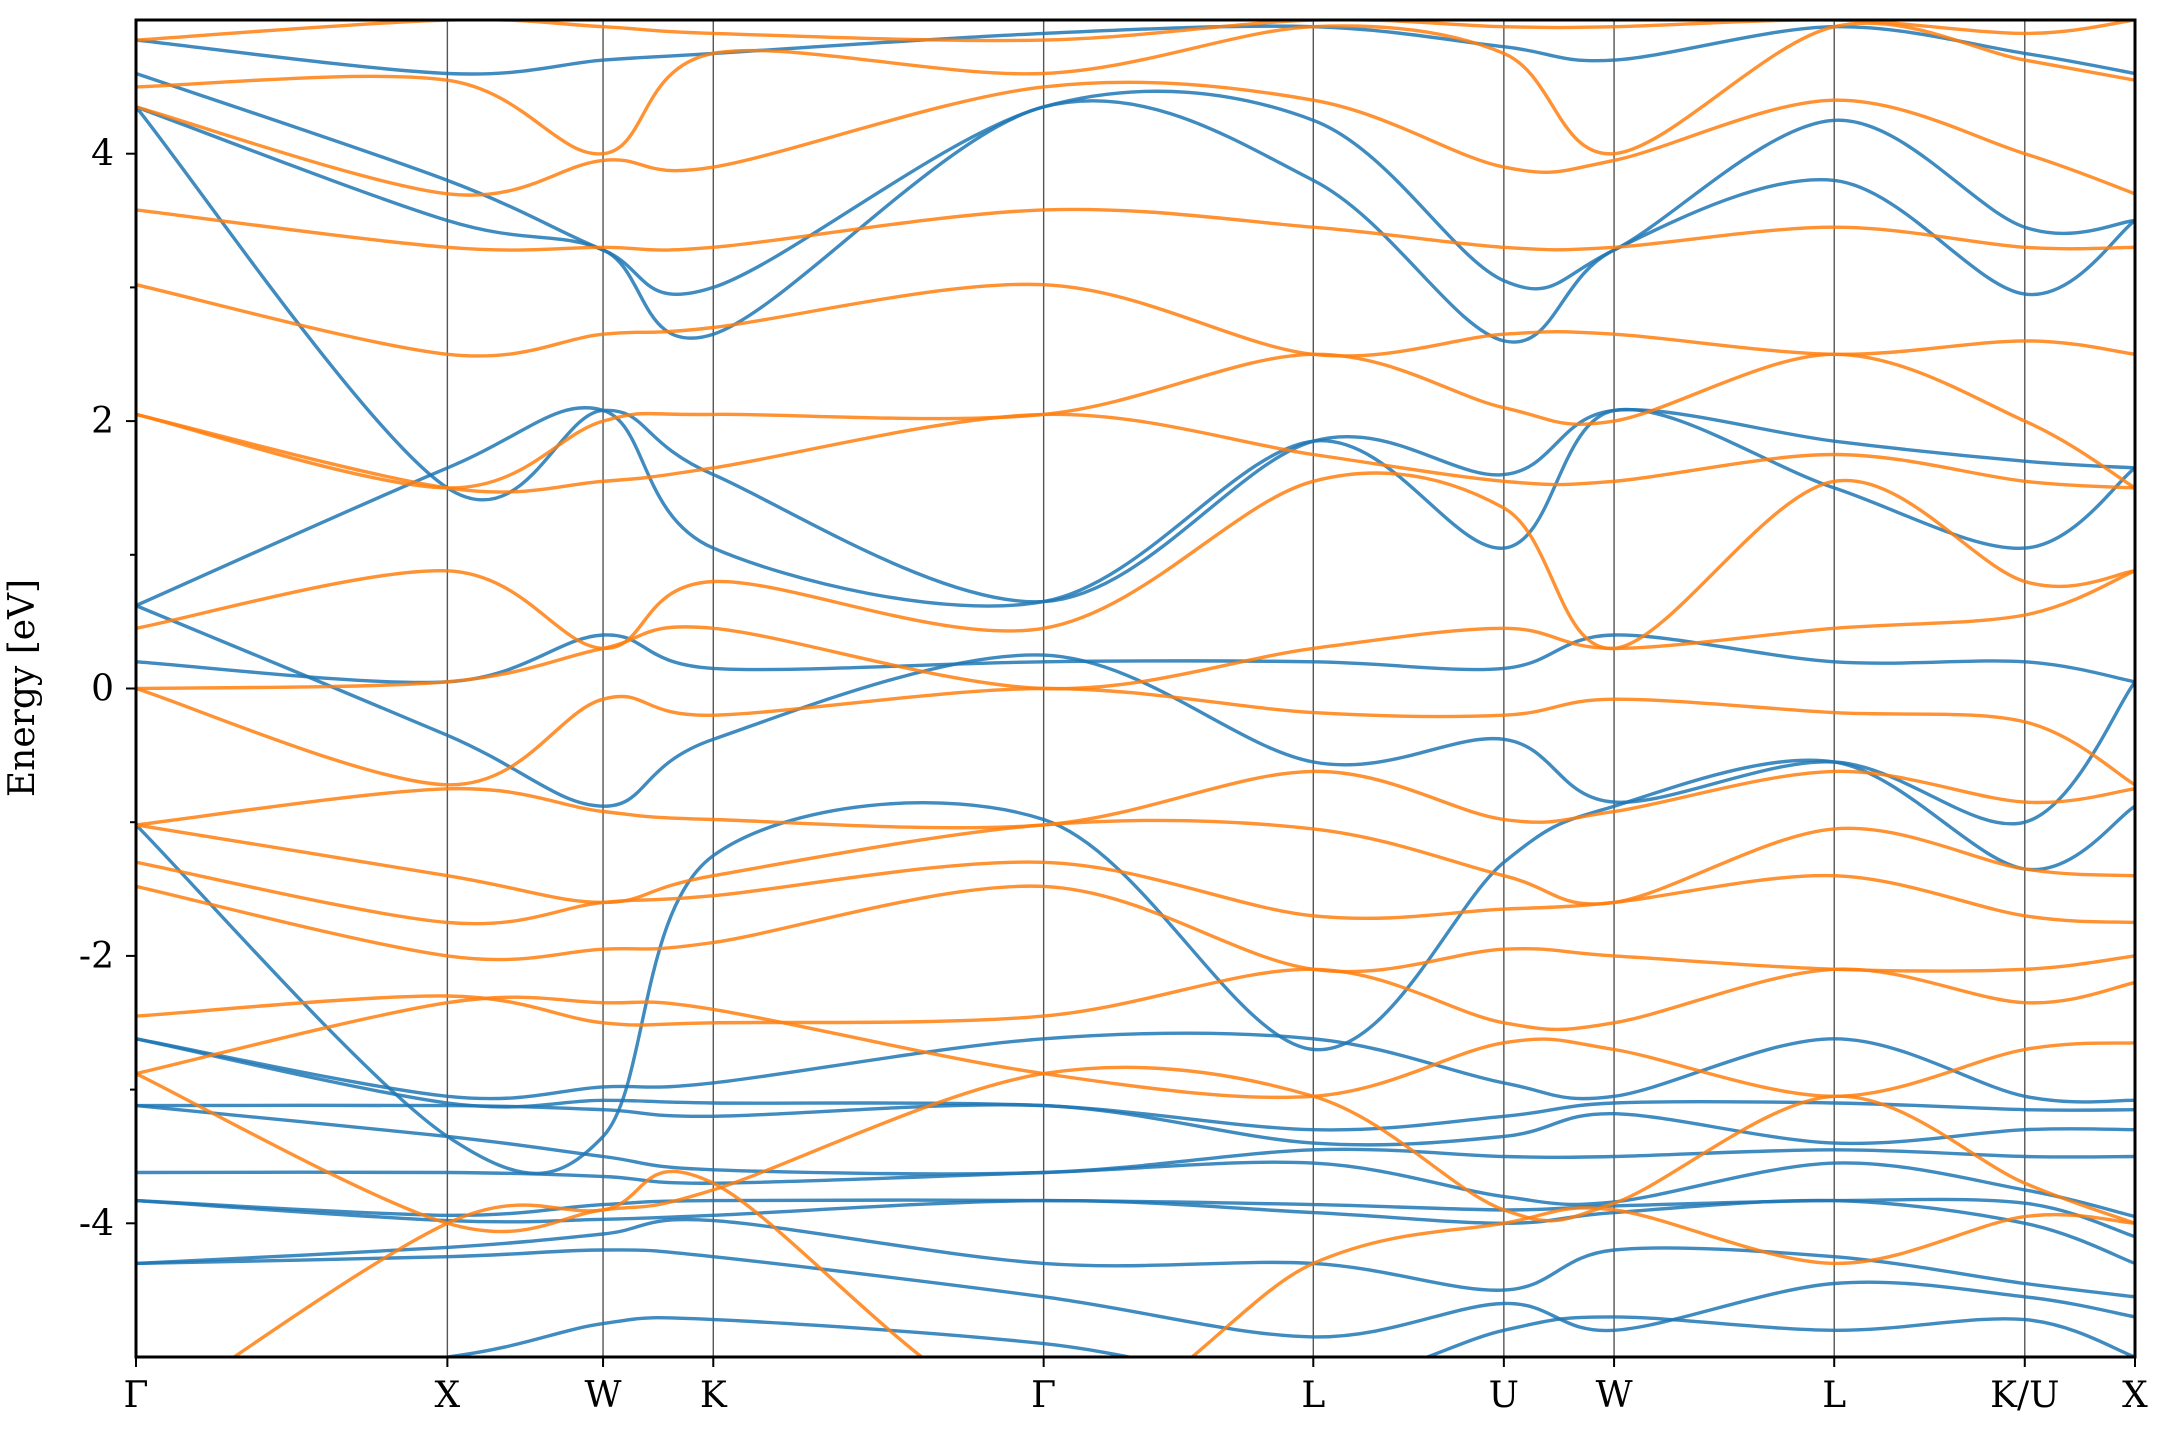 The width and height of the screenshot is (2160, 1440). I want to click on x-tick-label: K/U, so click(2024, 1395).